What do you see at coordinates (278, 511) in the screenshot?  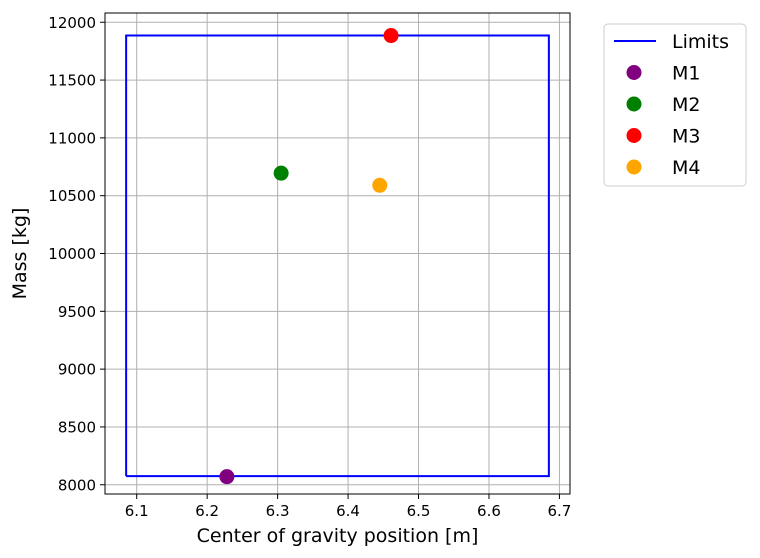 I see `x-tick-label: 6.3` at bounding box center [278, 511].